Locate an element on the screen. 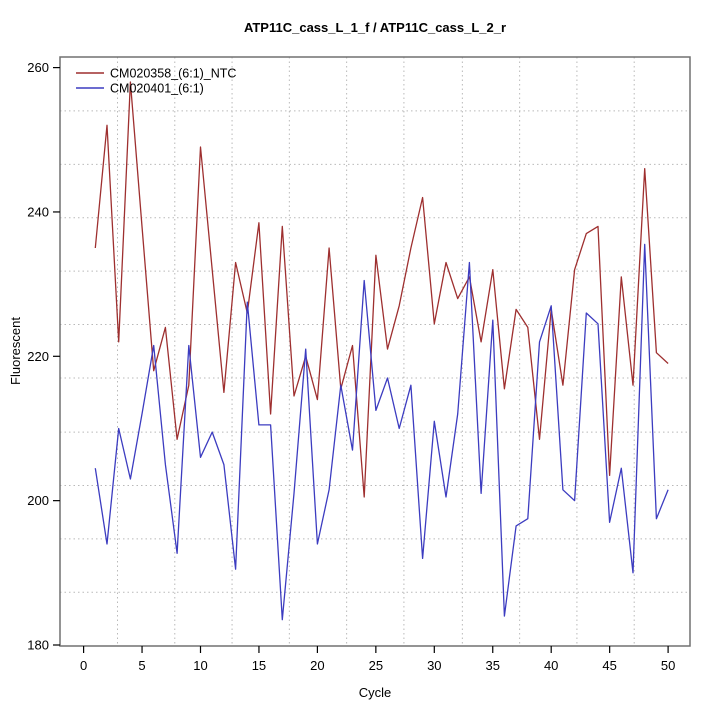 The image size is (720, 720). x-tick-label: 35 is located at coordinates (493, 665).